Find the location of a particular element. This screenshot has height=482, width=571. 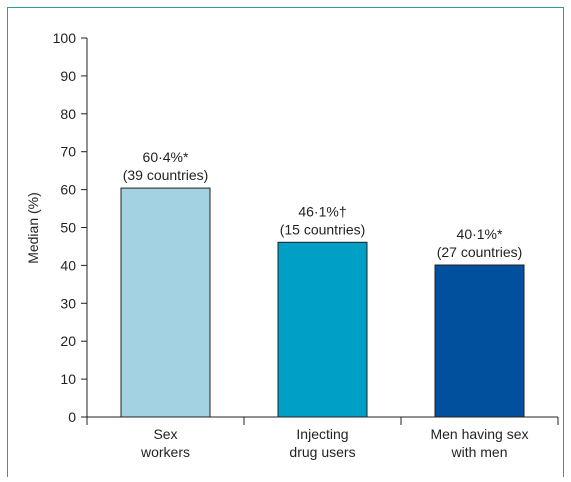

y-tick-label: 80 is located at coordinates (68, 114).